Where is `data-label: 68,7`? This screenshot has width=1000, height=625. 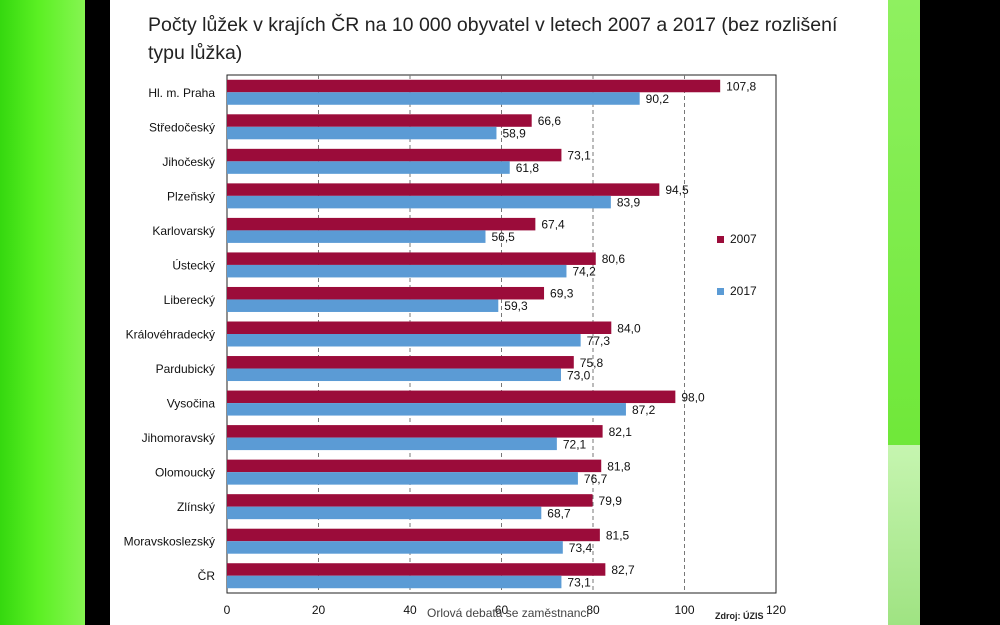
data-label: 68,7 is located at coordinates (559, 513).